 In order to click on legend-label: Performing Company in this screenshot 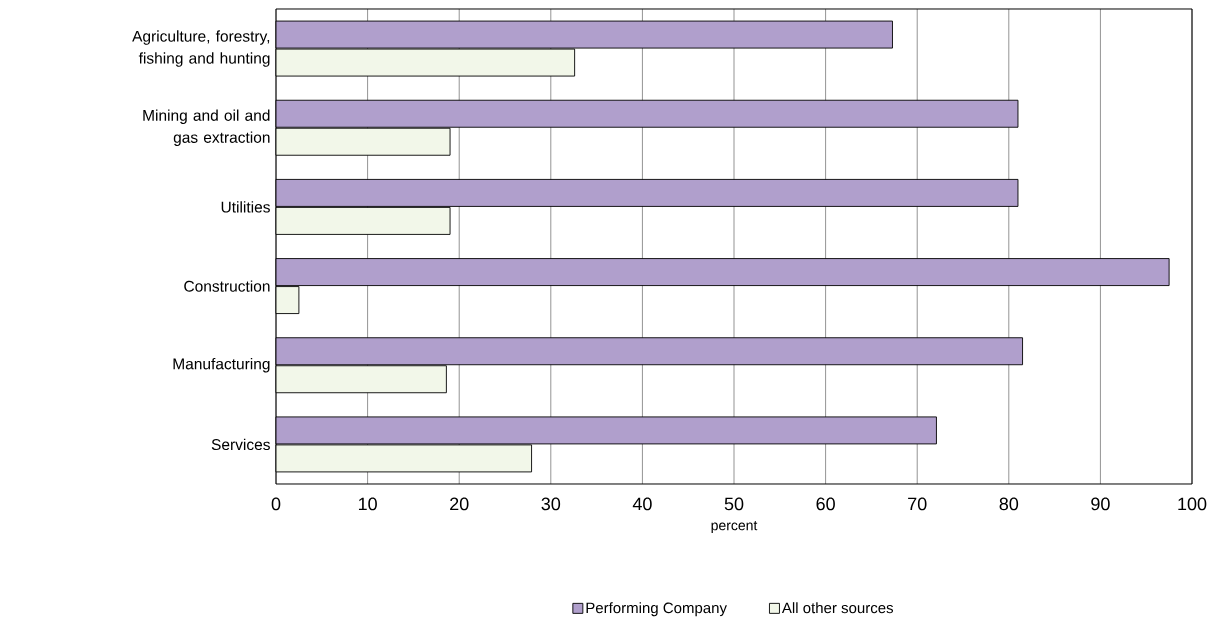, I will do `click(656, 609)`.